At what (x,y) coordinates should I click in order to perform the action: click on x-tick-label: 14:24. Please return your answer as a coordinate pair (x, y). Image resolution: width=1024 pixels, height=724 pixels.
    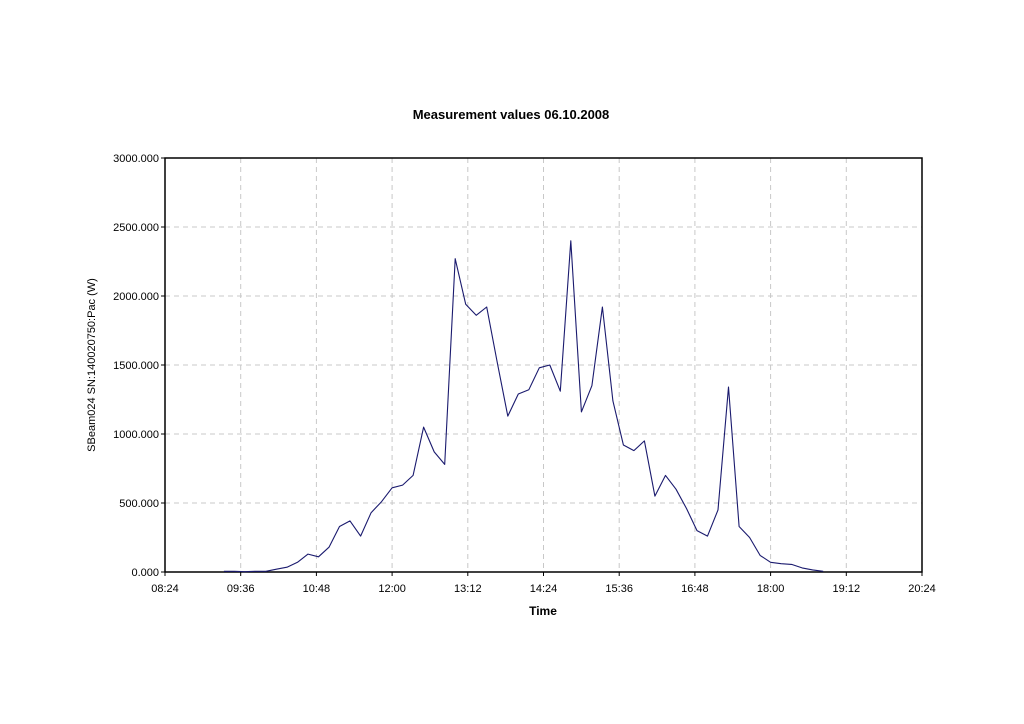
    Looking at the image, I should click on (544, 589).